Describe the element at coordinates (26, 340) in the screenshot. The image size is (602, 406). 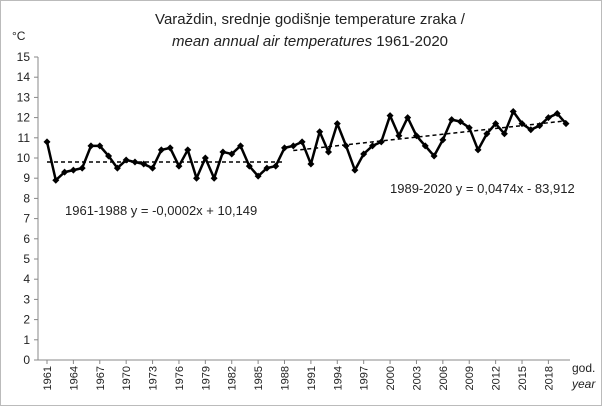
I see `y-tick-label: 1` at that location.